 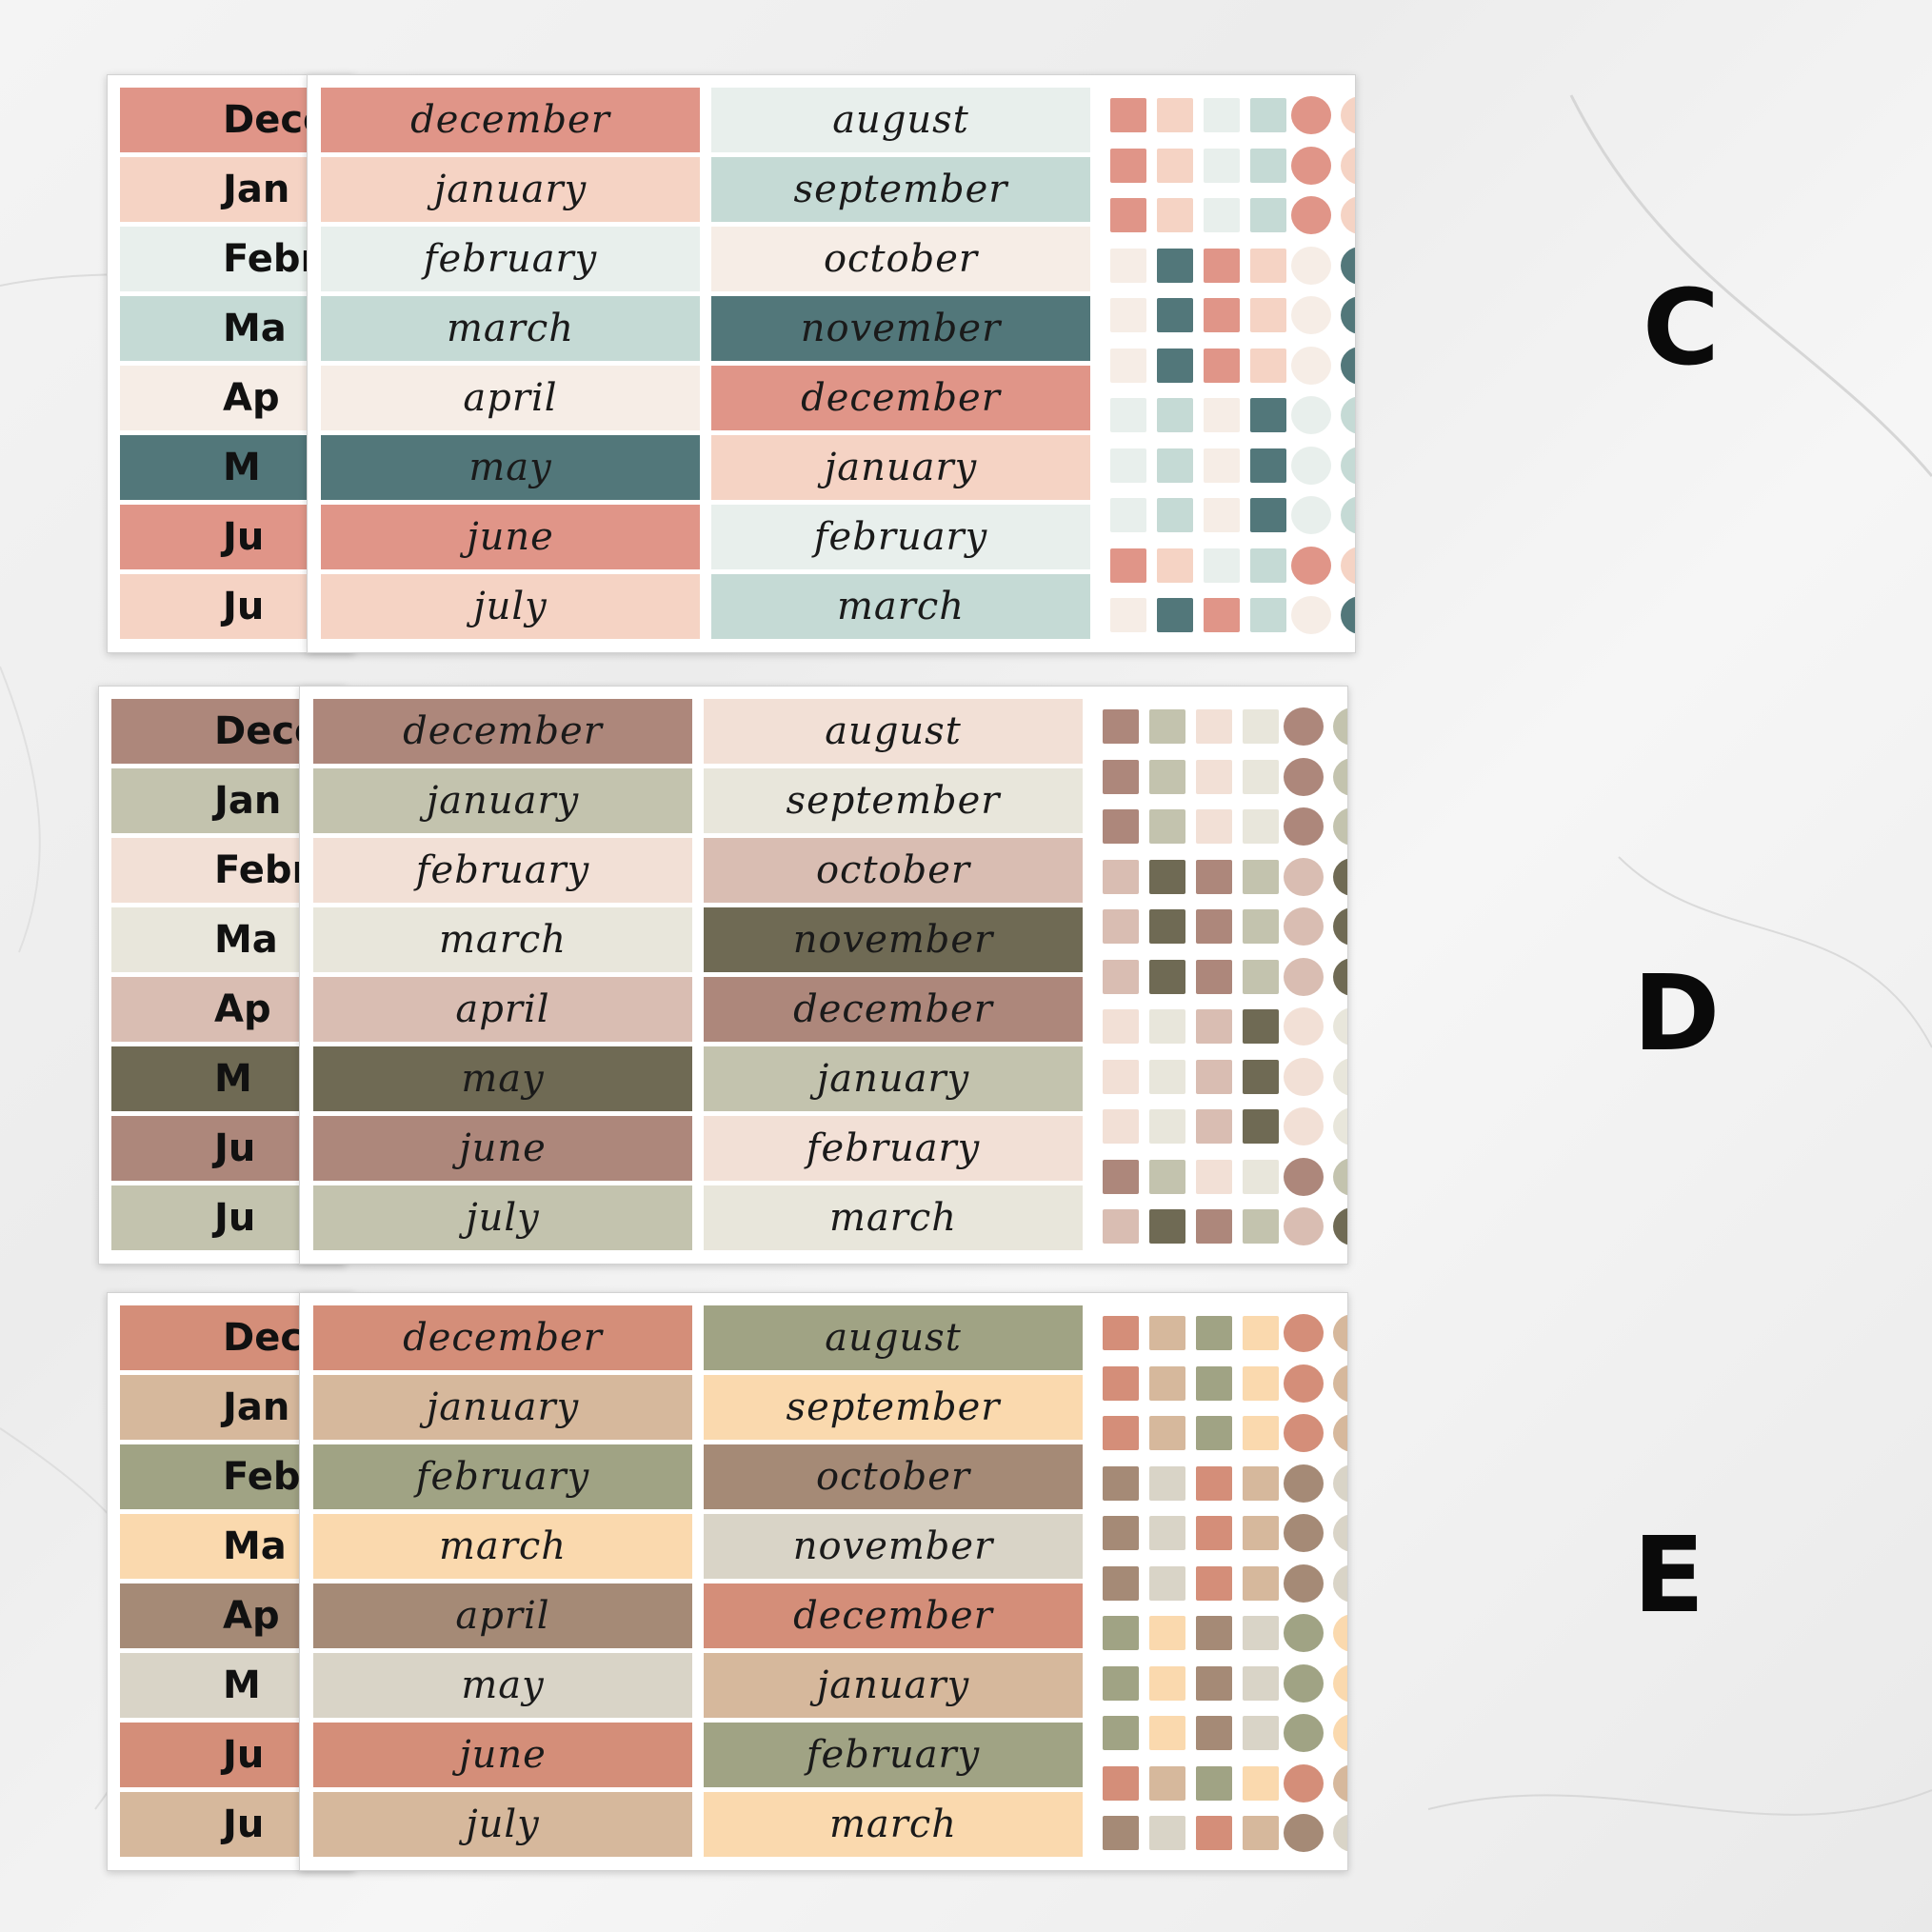 I want to click on back-month-label: Jan, so click(x=256, y=189).